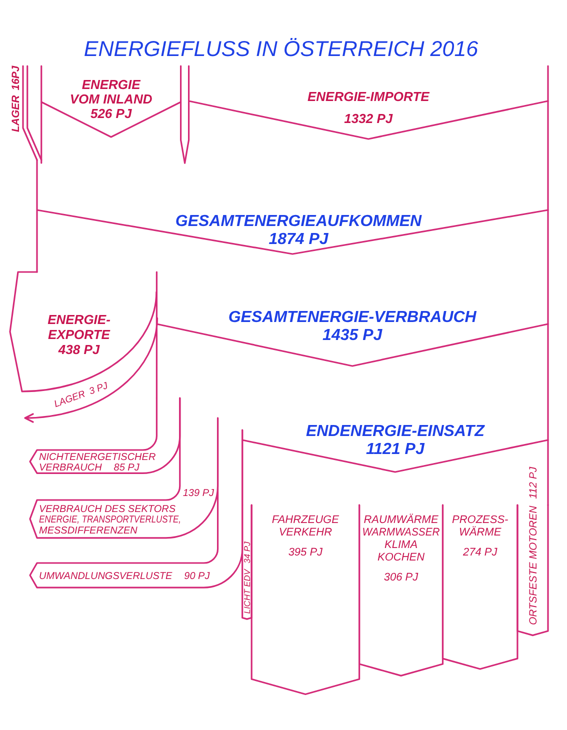 This screenshot has height=730, width=567. I want to click on data-label: 438 PJ, so click(78, 349).